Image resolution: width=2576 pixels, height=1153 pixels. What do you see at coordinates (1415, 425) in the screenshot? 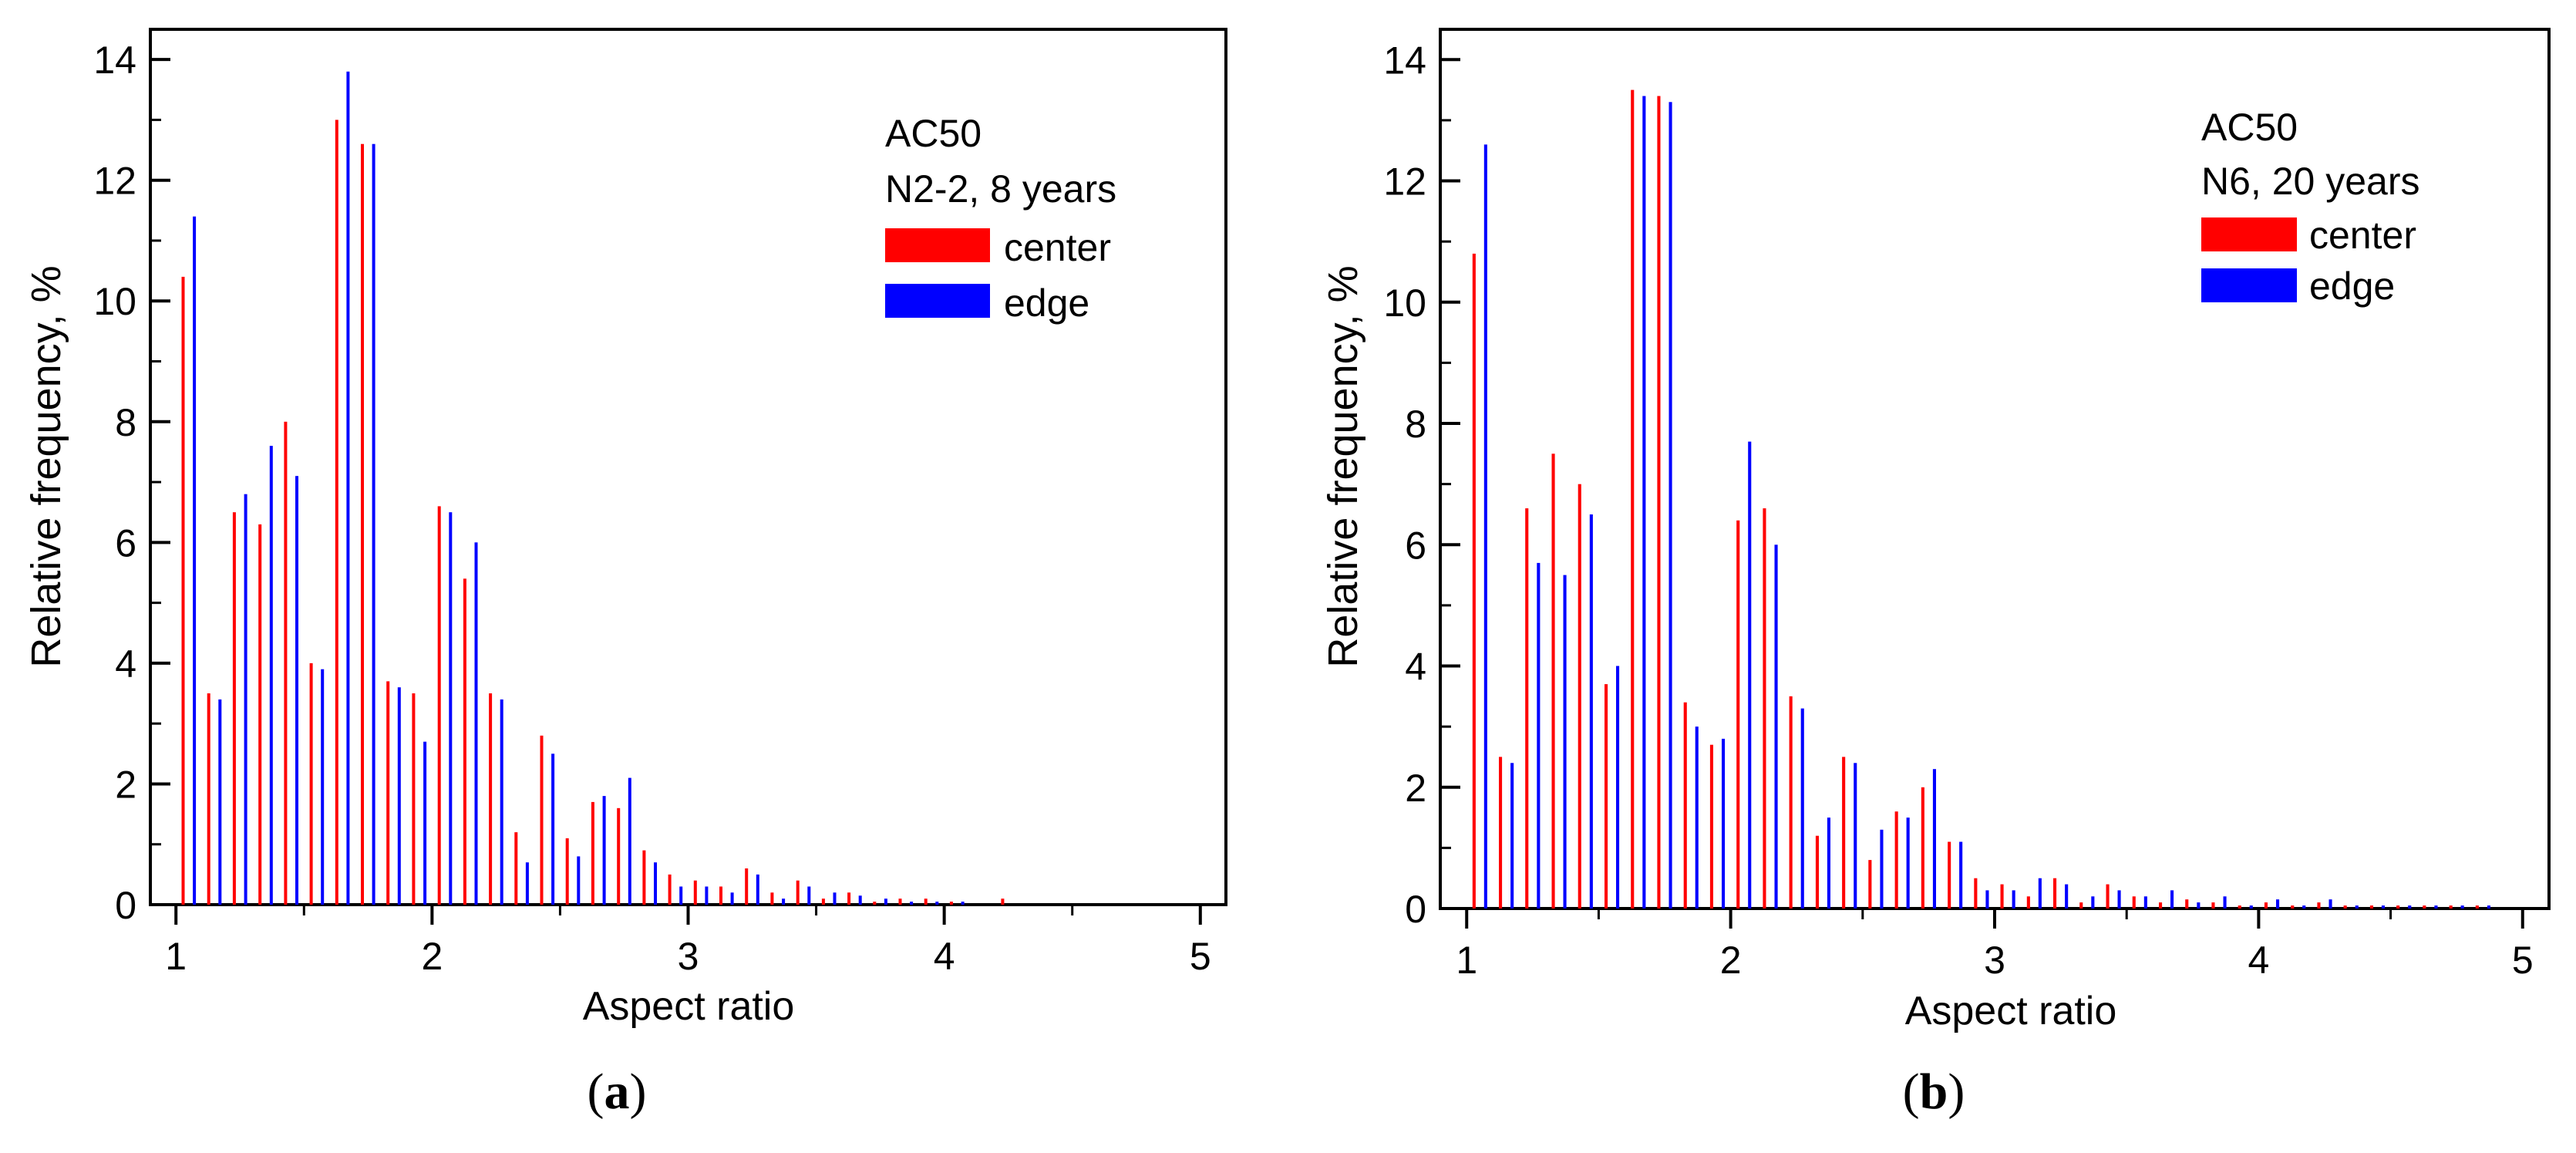
I see `y-tick-label-8: 8` at bounding box center [1415, 425].